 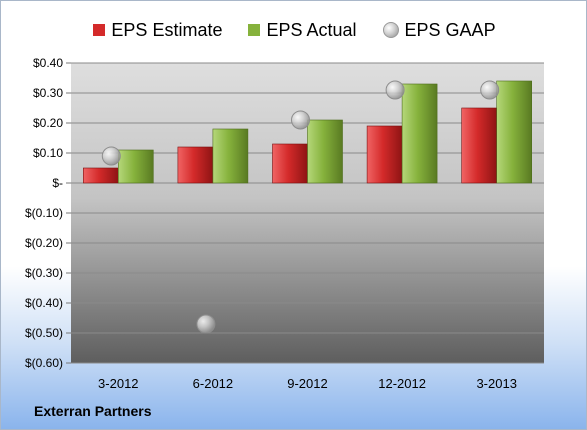 What do you see at coordinates (402, 383) in the screenshot?
I see `x-tick-label: 12-2012` at bounding box center [402, 383].